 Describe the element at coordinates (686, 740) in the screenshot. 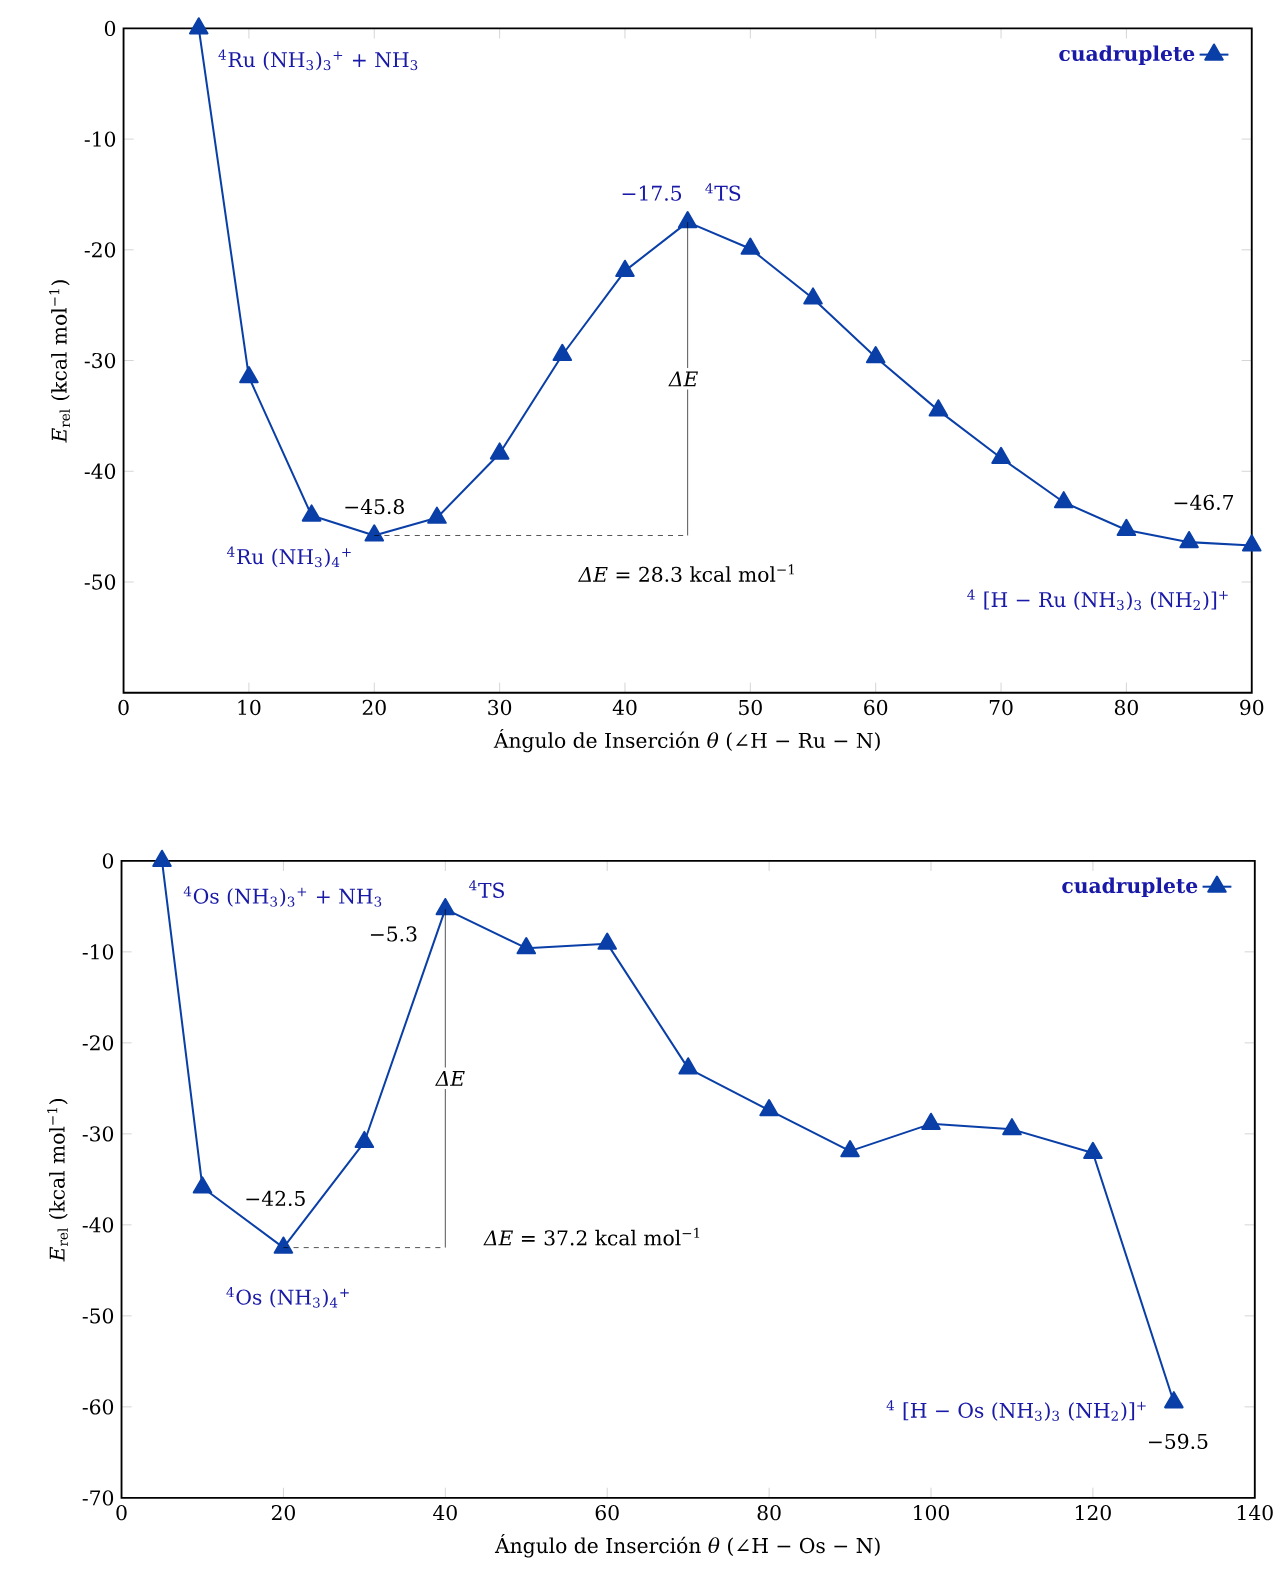

I see `x-axis-title: Ángulo de Inserción θ (∠H − Ru − N)` at that location.